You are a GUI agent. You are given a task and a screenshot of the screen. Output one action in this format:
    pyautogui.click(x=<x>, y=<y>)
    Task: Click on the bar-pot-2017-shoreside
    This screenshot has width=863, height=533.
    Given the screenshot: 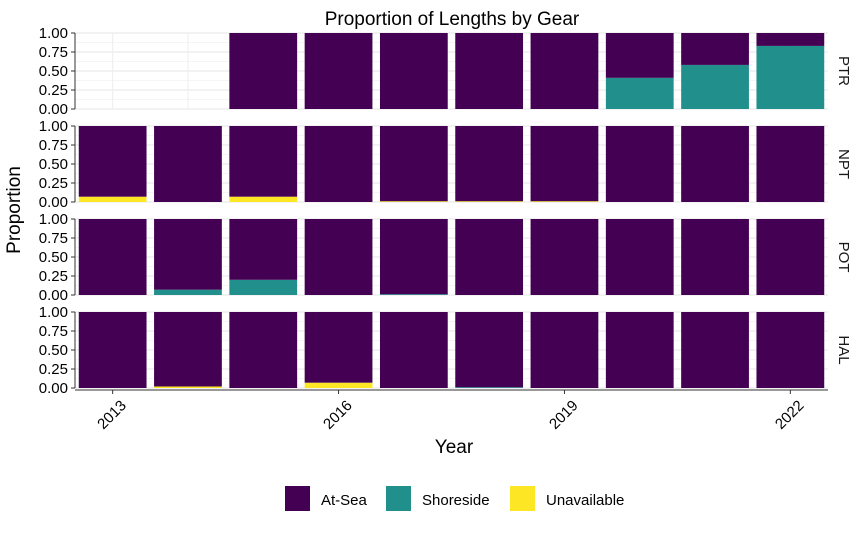 What is the action you would take?
    pyautogui.click(x=413, y=294)
    